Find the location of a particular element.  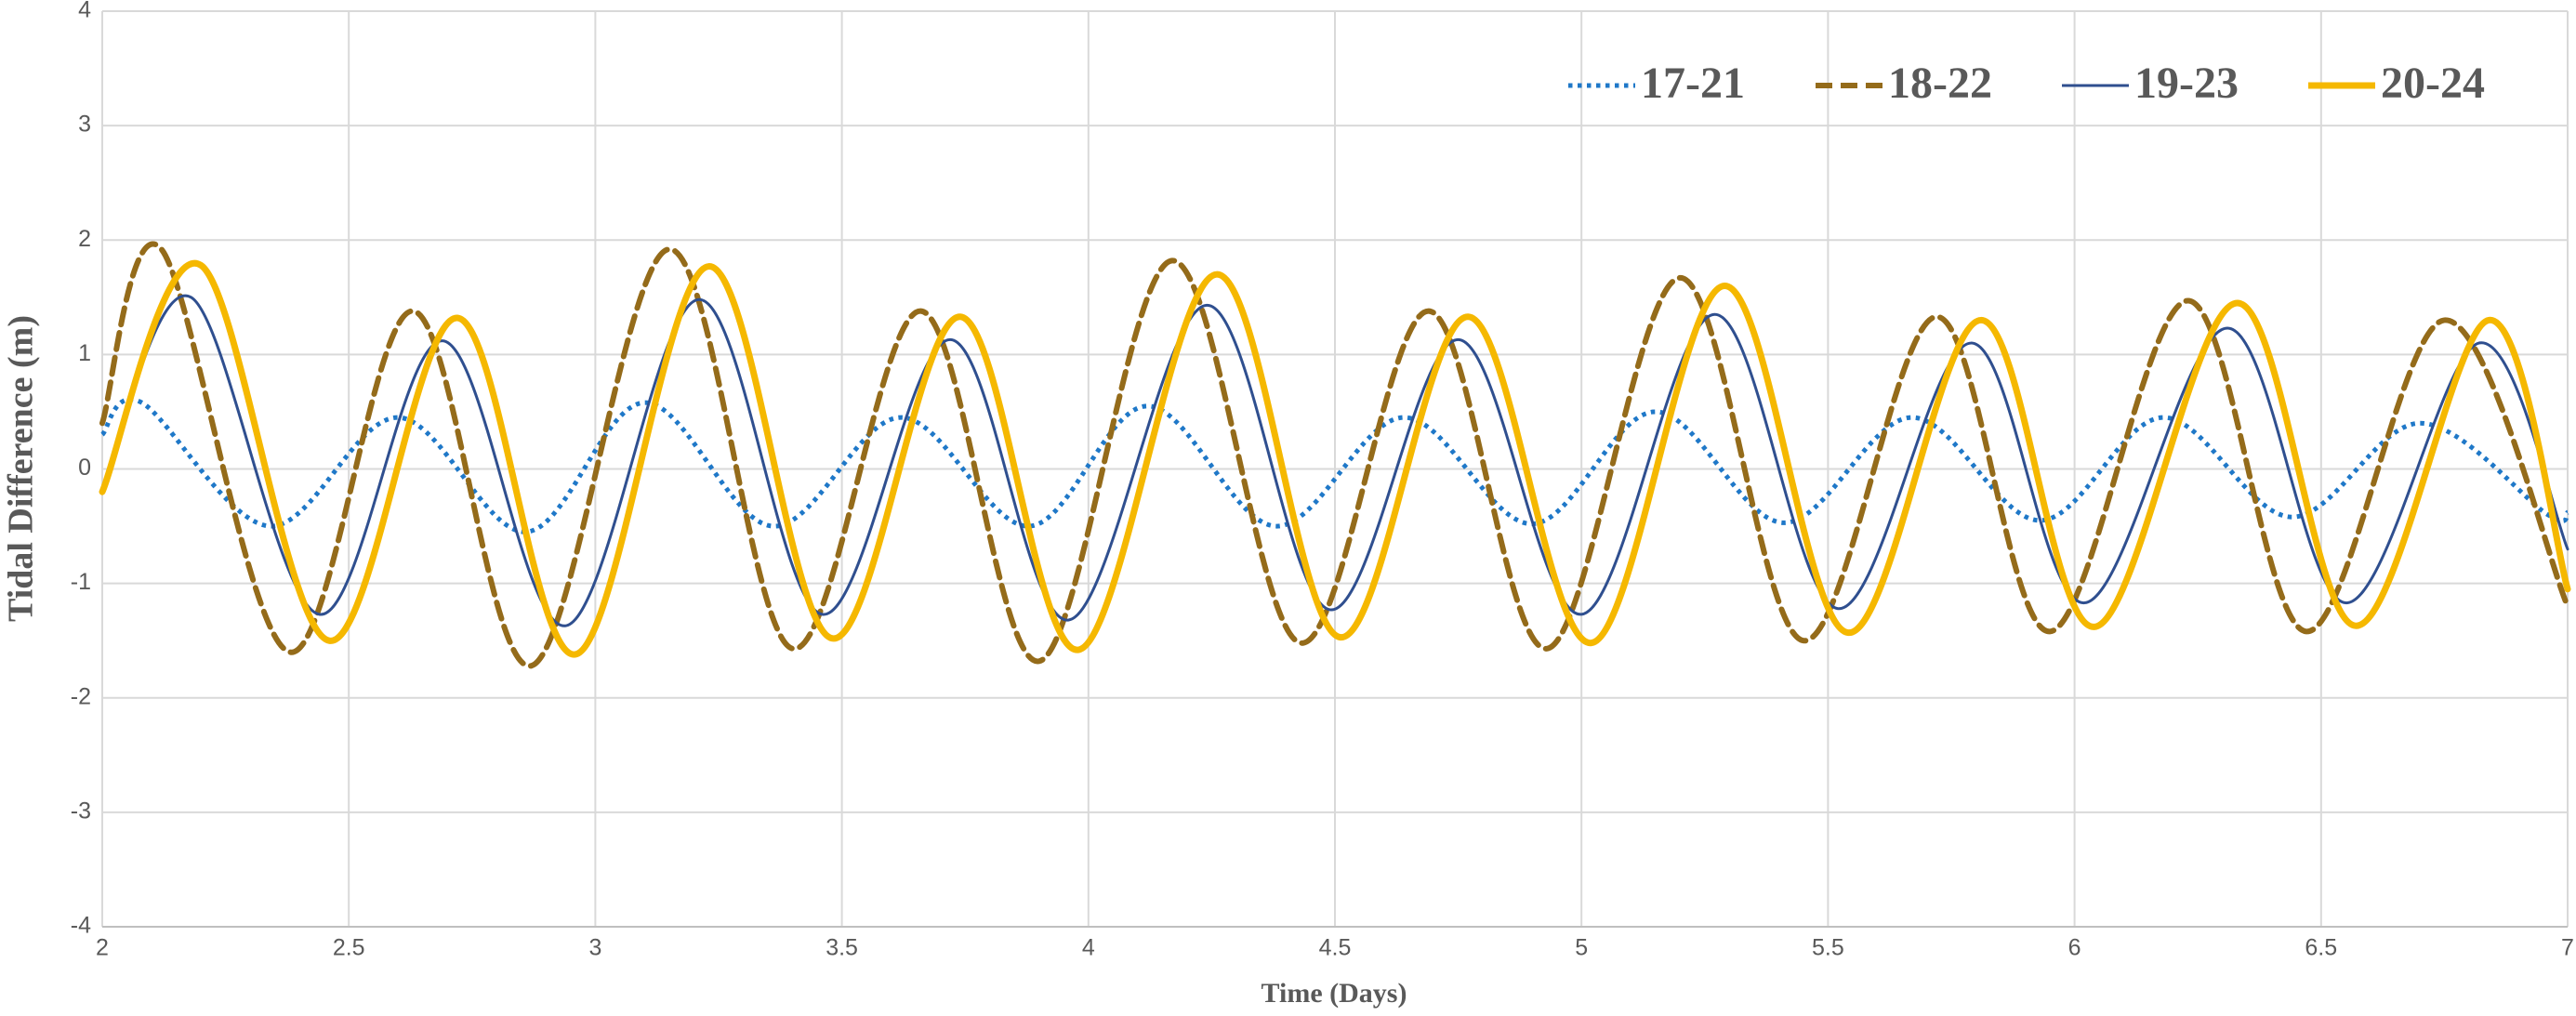

x-tick-label: 5 is located at coordinates (1581, 948).